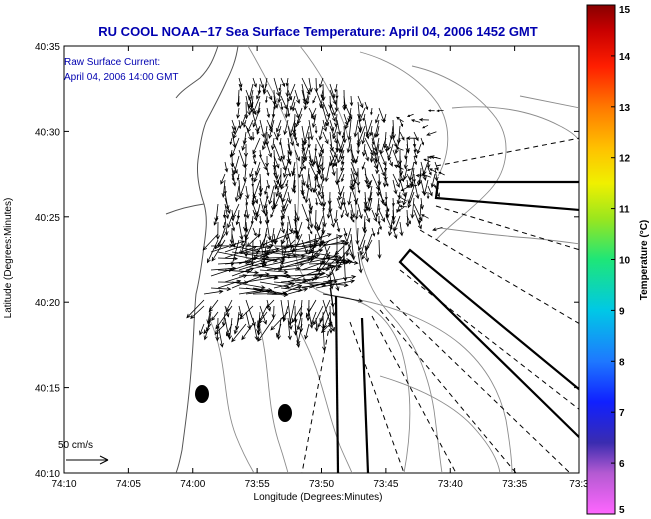 Image resolution: width=651 pixels, height=519 pixels. What do you see at coordinates (601, 259) in the screenshot?
I see `colorbar` at bounding box center [601, 259].